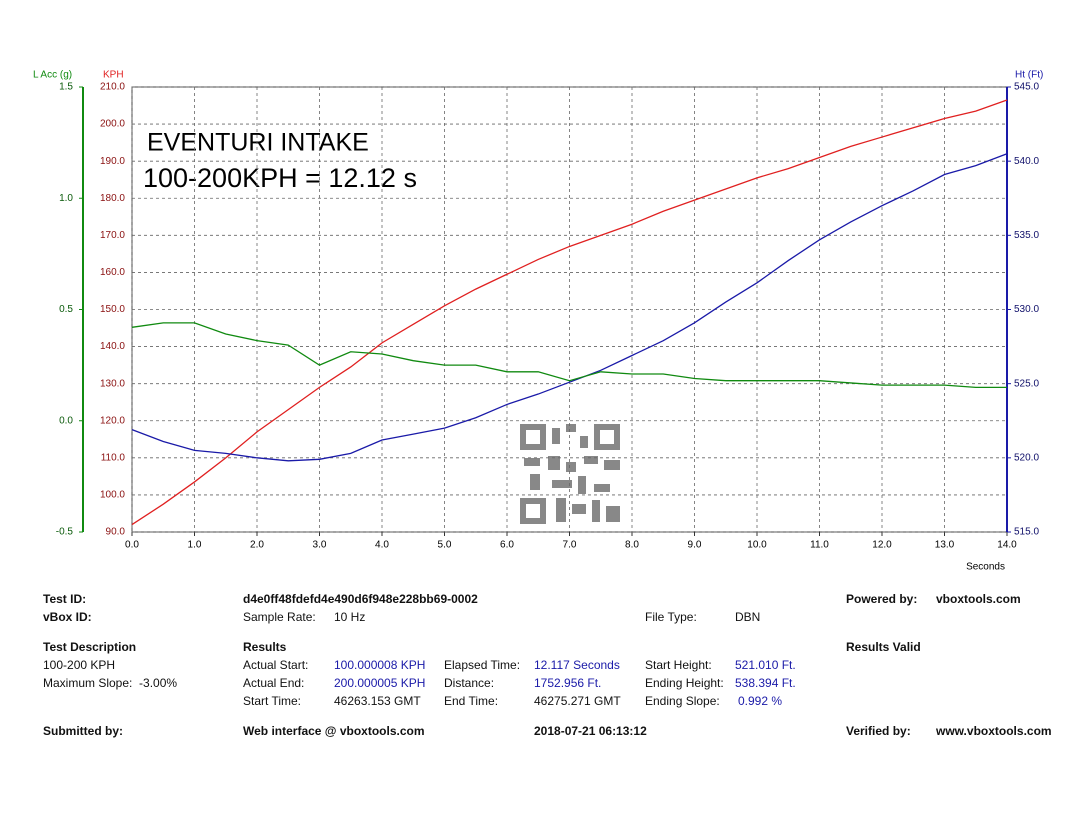 This screenshot has height=816, width=1089. Describe the element at coordinates (380, 665) in the screenshot. I see `value: 100.000008 KPH` at that location.